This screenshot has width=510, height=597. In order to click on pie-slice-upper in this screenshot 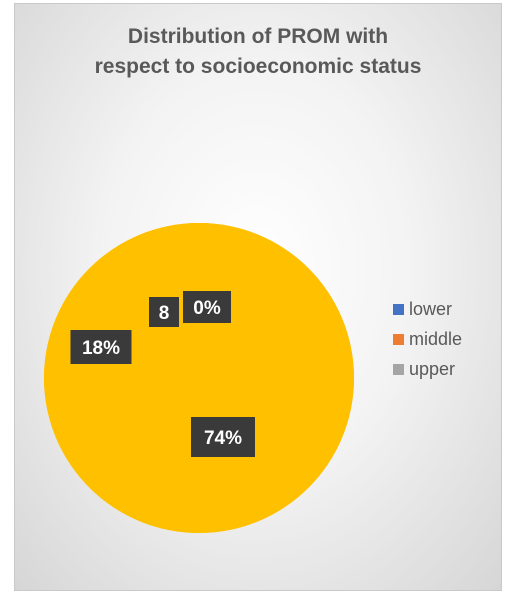, I will do `click(276, 315)`.